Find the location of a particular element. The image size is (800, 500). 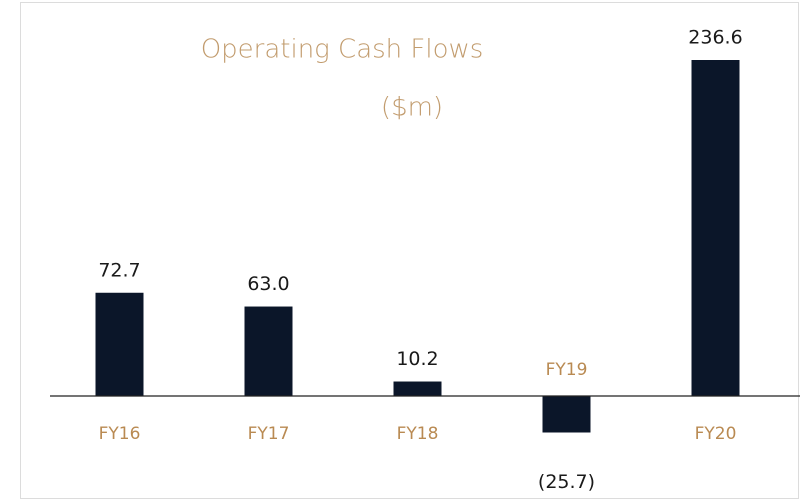

x-tick-label: FY18 is located at coordinates (418, 434).